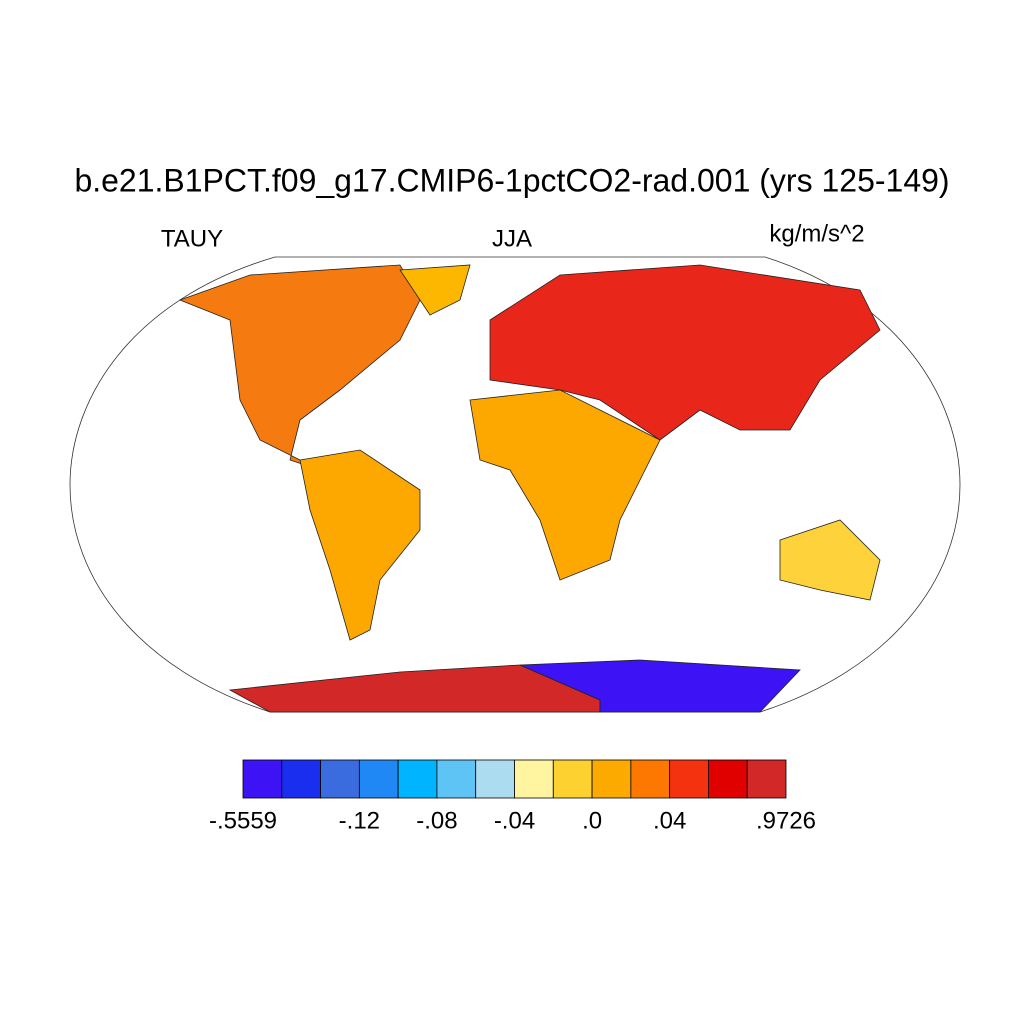  I want to click on north-america, so click(299, 367).